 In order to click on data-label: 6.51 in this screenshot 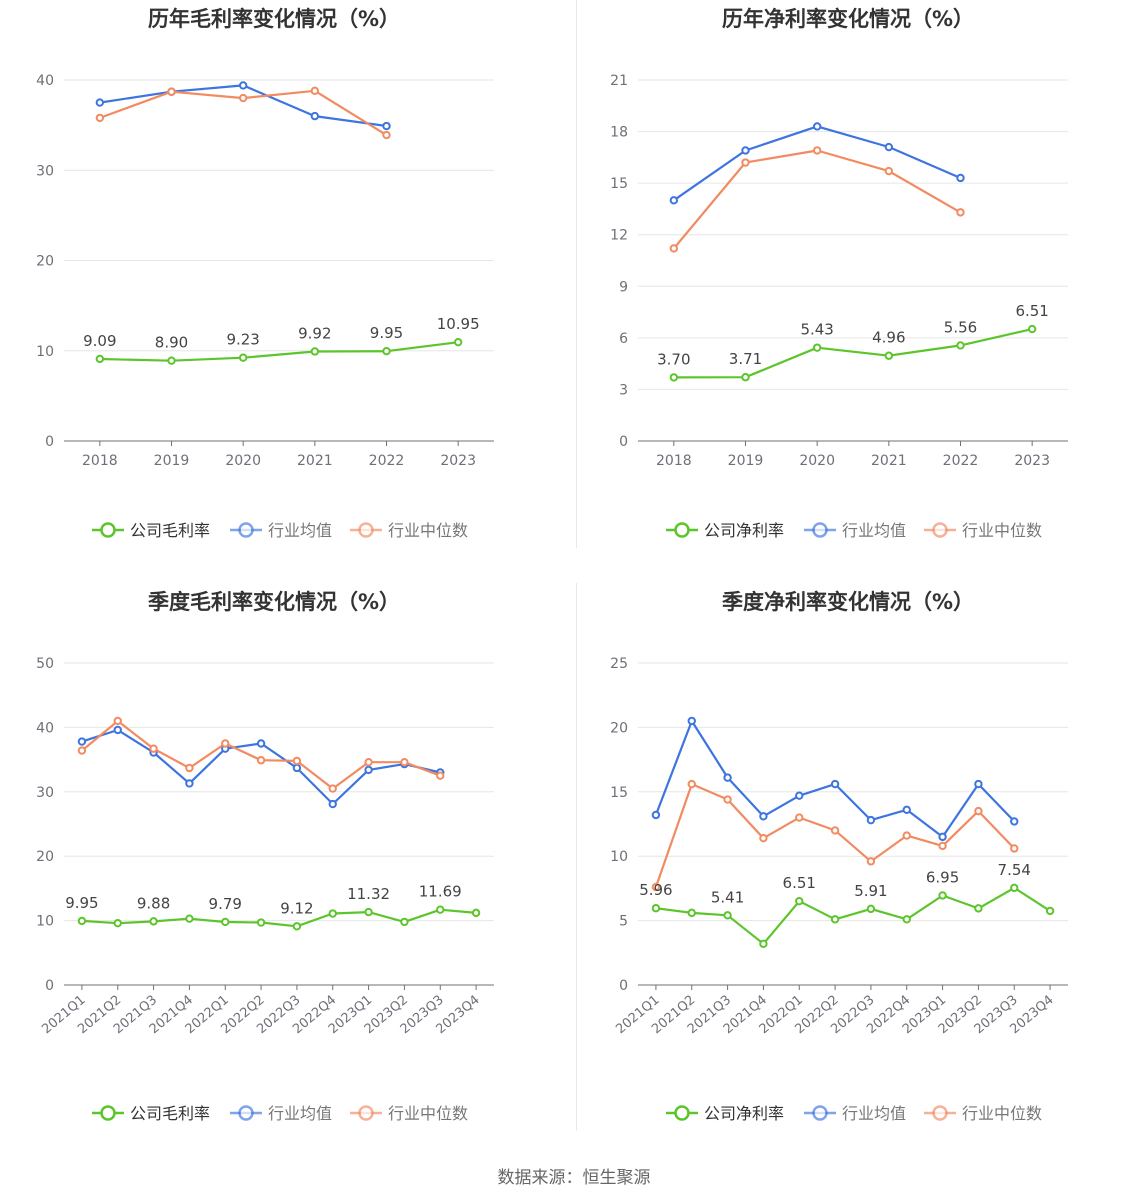, I will do `click(799, 883)`.